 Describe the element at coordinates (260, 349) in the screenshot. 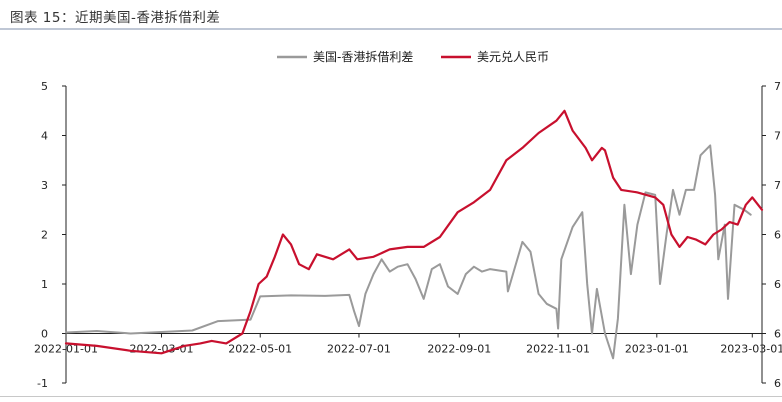

I see `x-tick-label: 2022-05-01` at that location.